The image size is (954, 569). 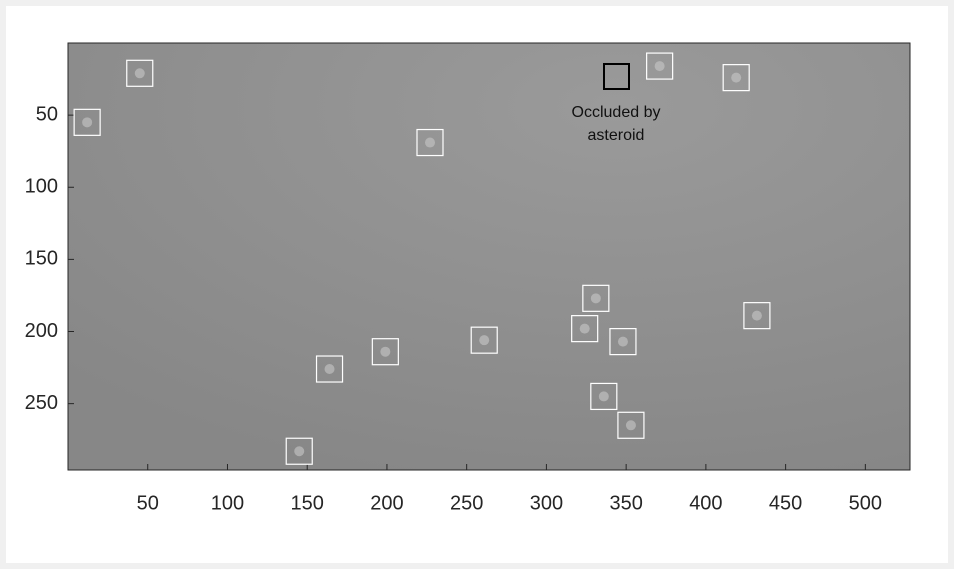 I want to click on x-tick-label: 400, so click(x=705, y=503).